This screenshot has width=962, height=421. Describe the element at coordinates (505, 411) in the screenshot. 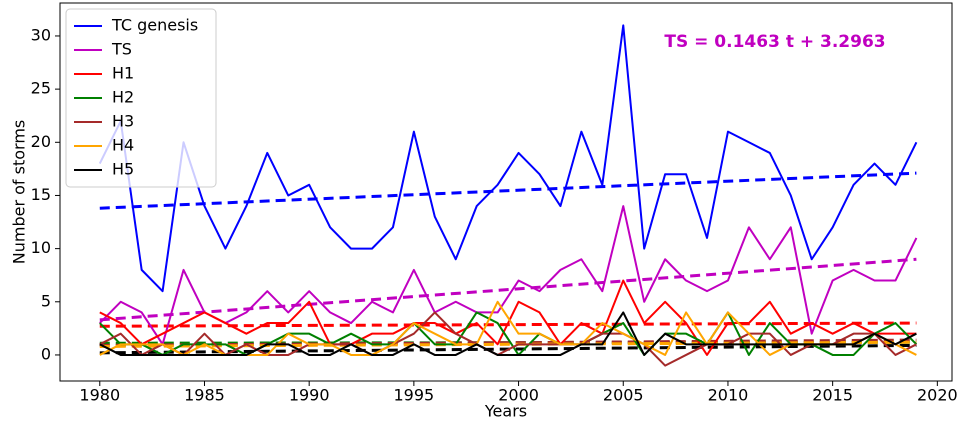

I see `x-axis-label: Years` at that location.